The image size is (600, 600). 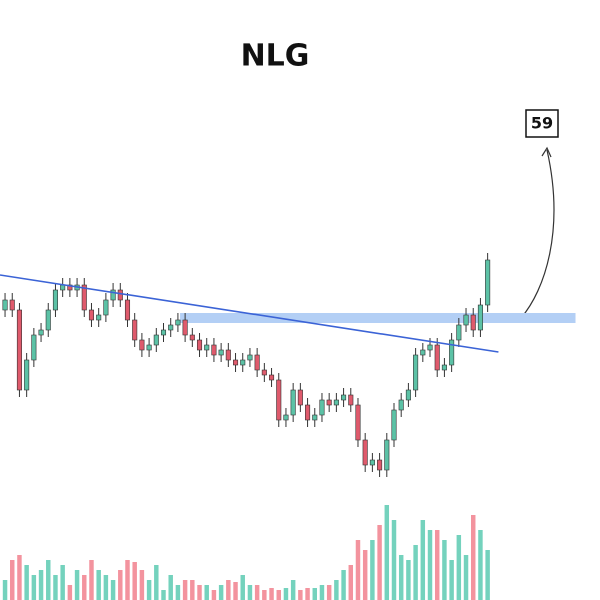 What do you see at coordinates (542, 123) in the screenshot?
I see `target-box` at bounding box center [542, 123].